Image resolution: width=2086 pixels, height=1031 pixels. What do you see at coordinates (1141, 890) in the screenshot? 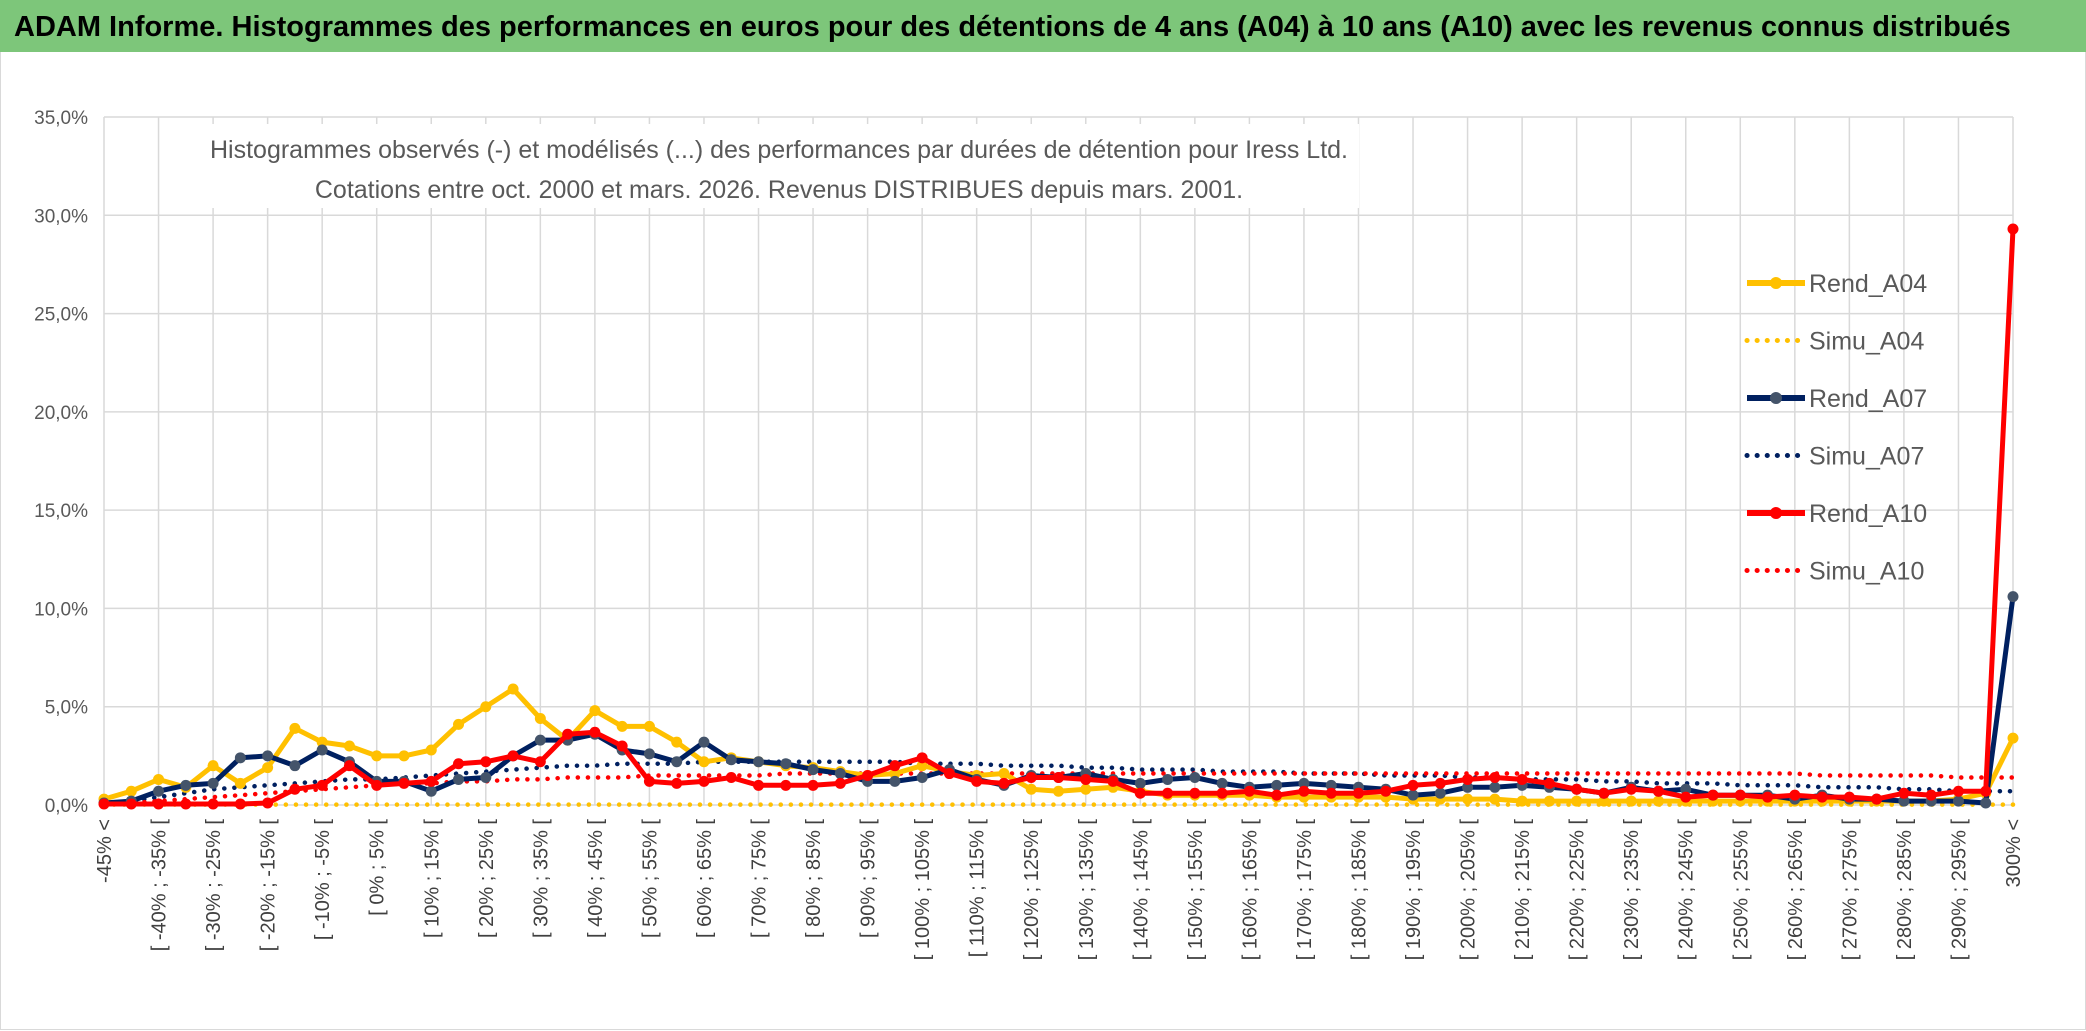
I see `x-tick-label: [ 140% ; 145% [` at bounding box center [1141, 890].